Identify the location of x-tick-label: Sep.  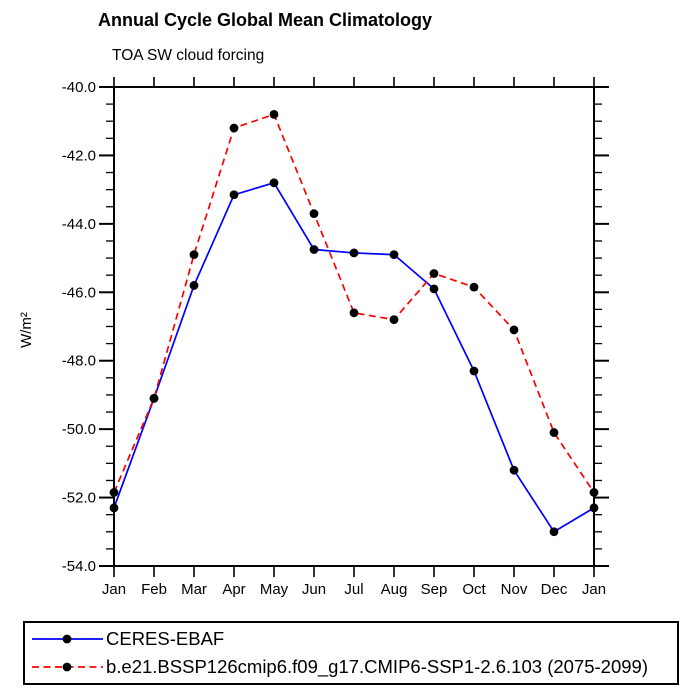
(434, 589).